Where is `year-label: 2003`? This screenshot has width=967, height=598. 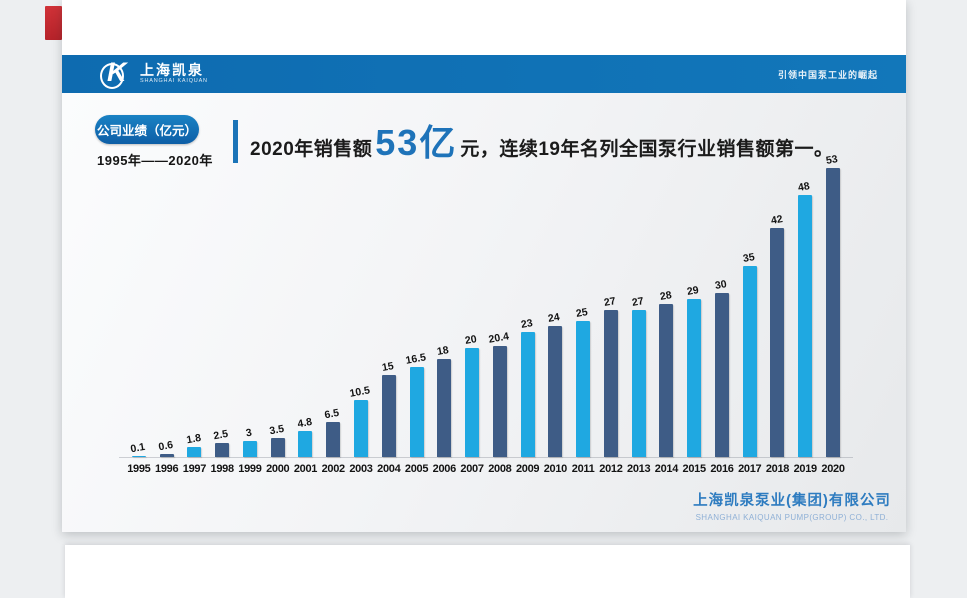 year-label: 2003 is located at coordinates (361, 469).